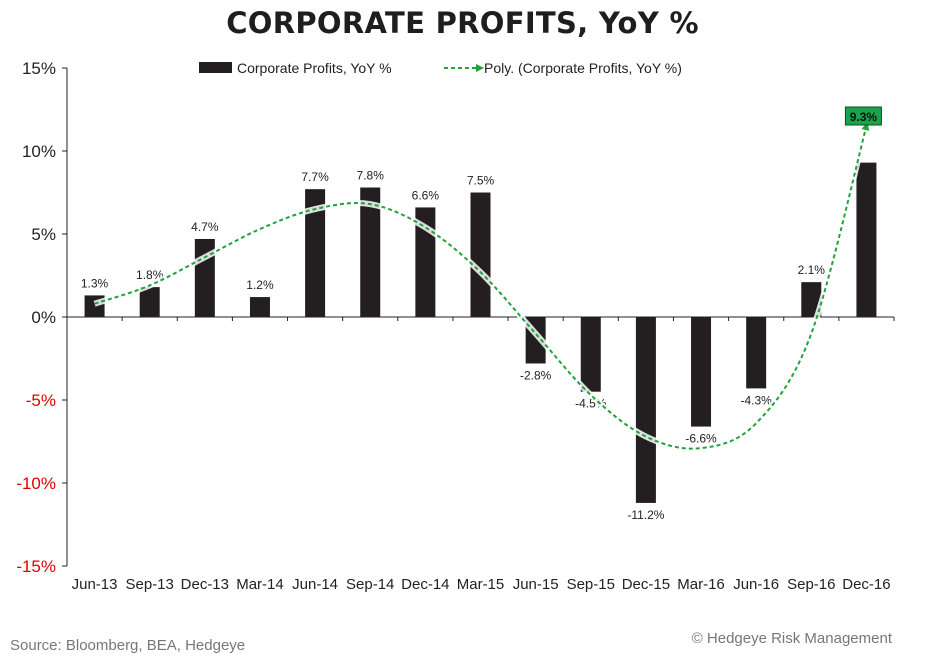 The height and width of the screenshot is (660, 925). What do you see at coordinates (425, 584) in the screenshot?
I see `x-tick-label: Dec-14` at bounding box center [425, 584].